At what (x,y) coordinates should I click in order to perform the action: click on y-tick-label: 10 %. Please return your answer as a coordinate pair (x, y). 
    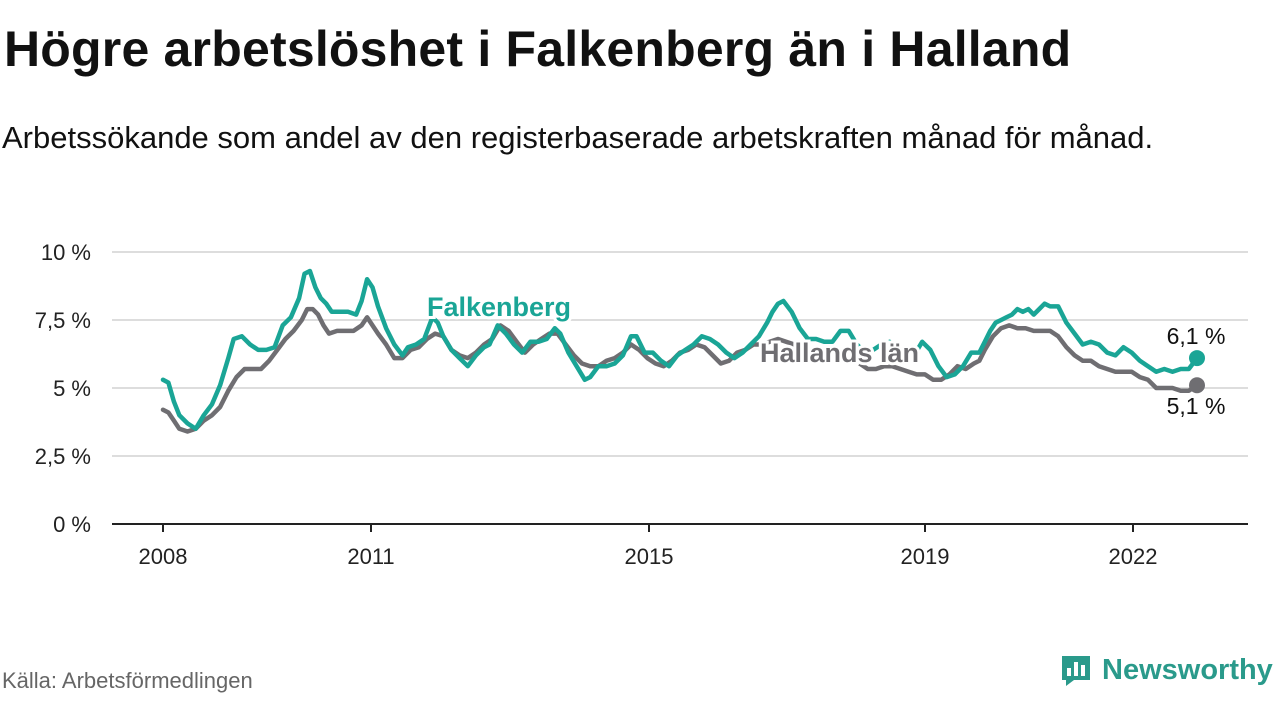
    Looking at the image, I should click on (66, 252).